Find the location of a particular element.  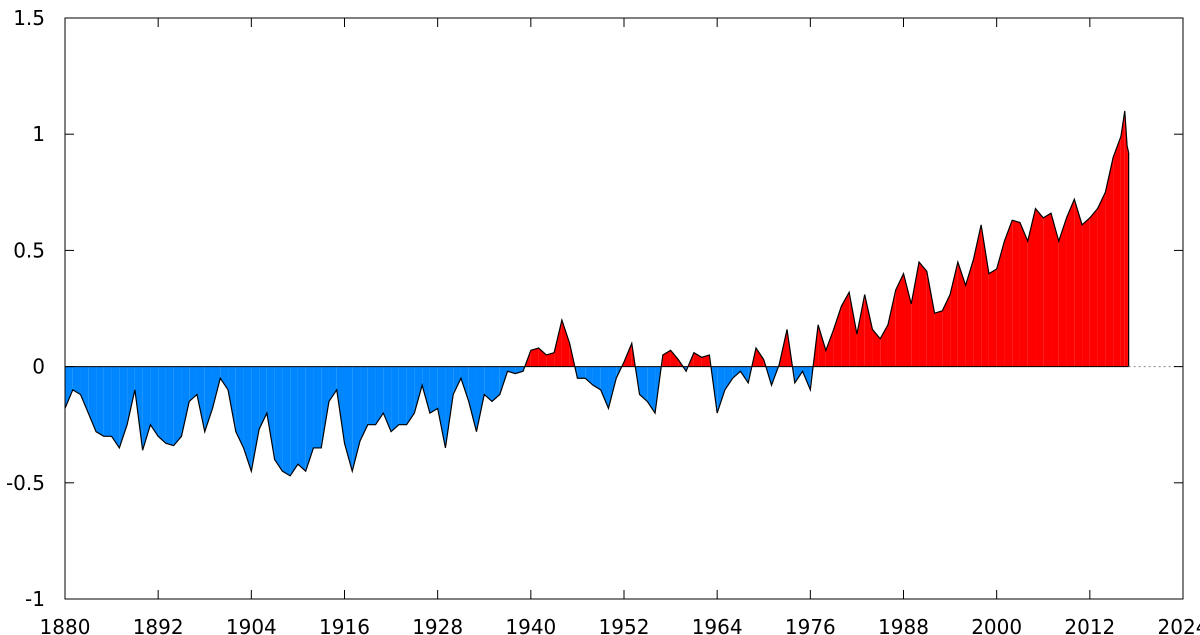

x-tick-label-6: 1952 is located at coordinates (624, 625).